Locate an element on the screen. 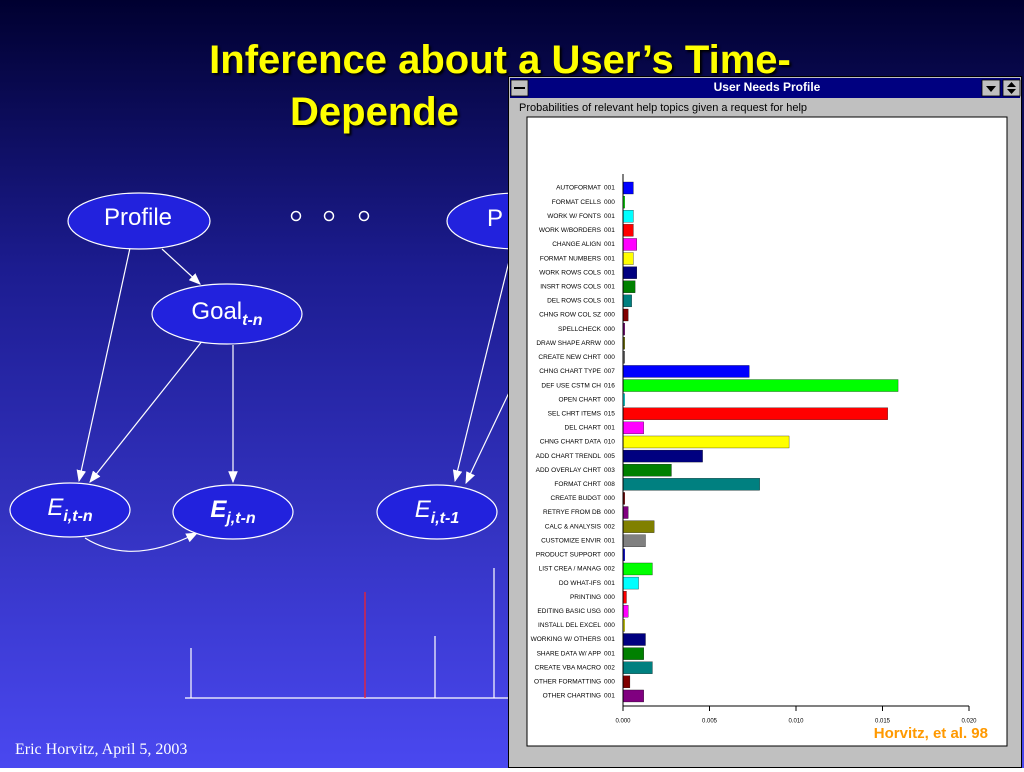 The height and width of the screenshot is (772, 1024). category-label: WORK ROWS COLS is located at coordinates (570, 272).